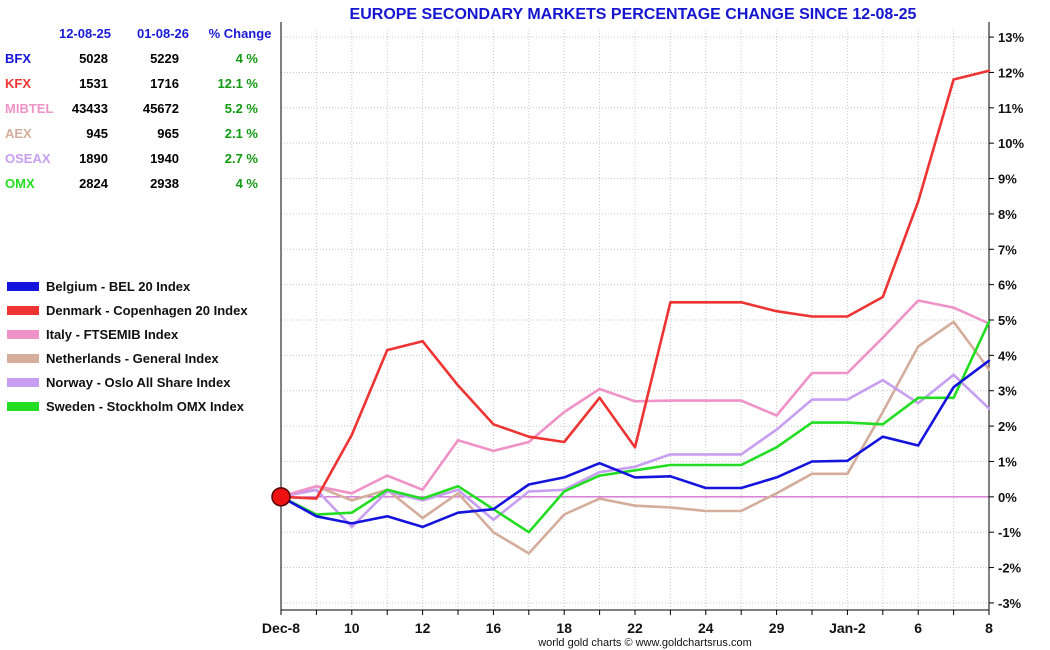 The height and width of the screenshot is (650, 1050). I want to click on table-ticker: AEX, so click(18, 133).